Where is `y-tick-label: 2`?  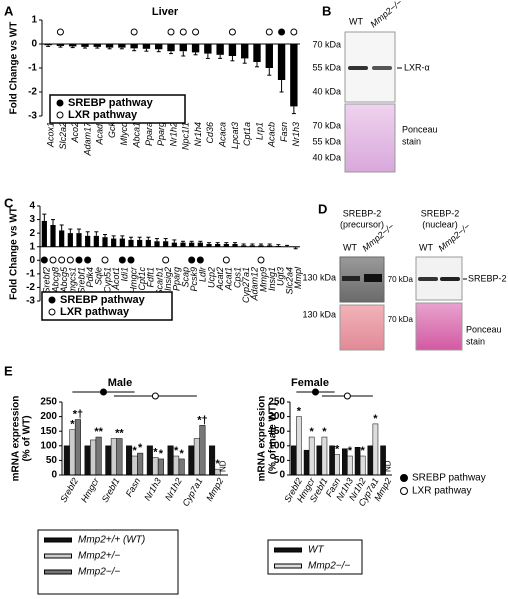
y-tick-label: 2 is located at coordinates (32, 233).